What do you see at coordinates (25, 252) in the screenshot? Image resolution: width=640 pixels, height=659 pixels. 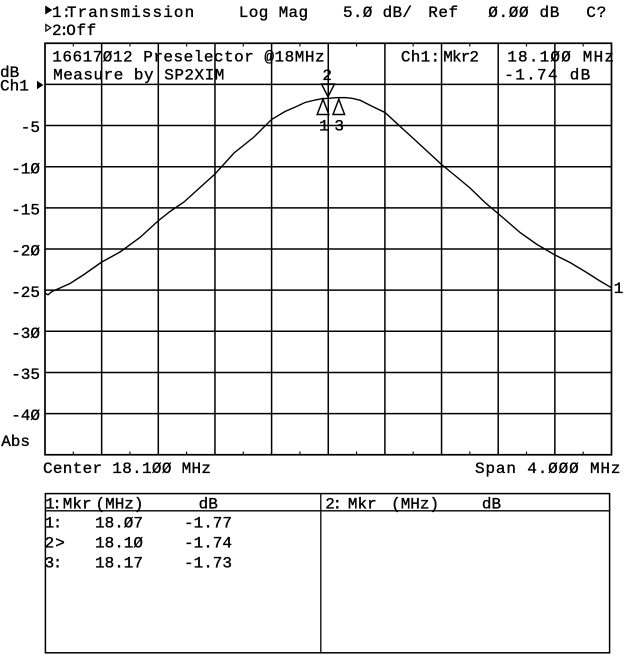 I see `svg-text: -2Ø` at bounding box center [25, 252].